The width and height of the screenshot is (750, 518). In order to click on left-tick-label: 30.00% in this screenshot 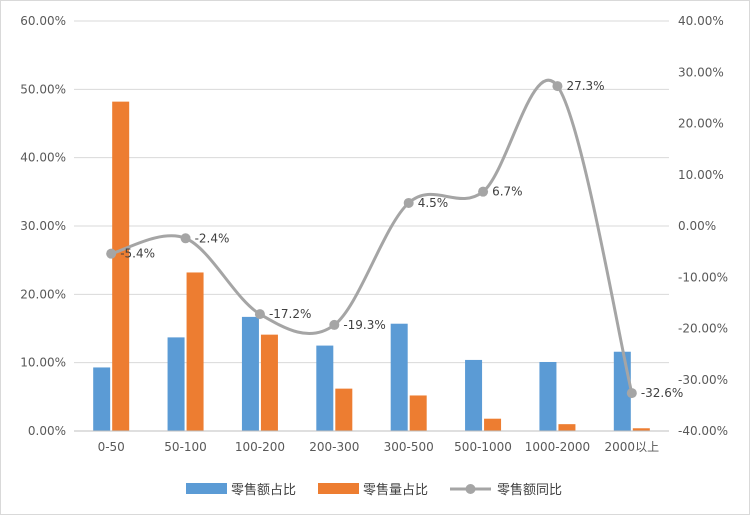, I will do `click(43, 226)`.